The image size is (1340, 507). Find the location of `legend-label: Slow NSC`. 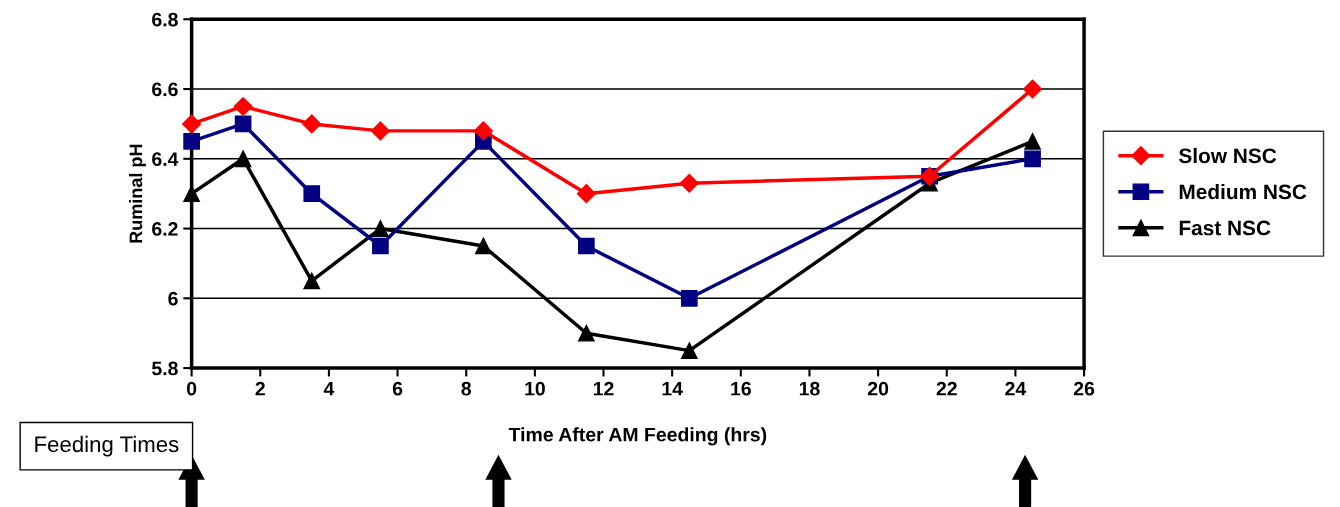

legend-label: Slow NSC is located at coordinates (1228, 155).